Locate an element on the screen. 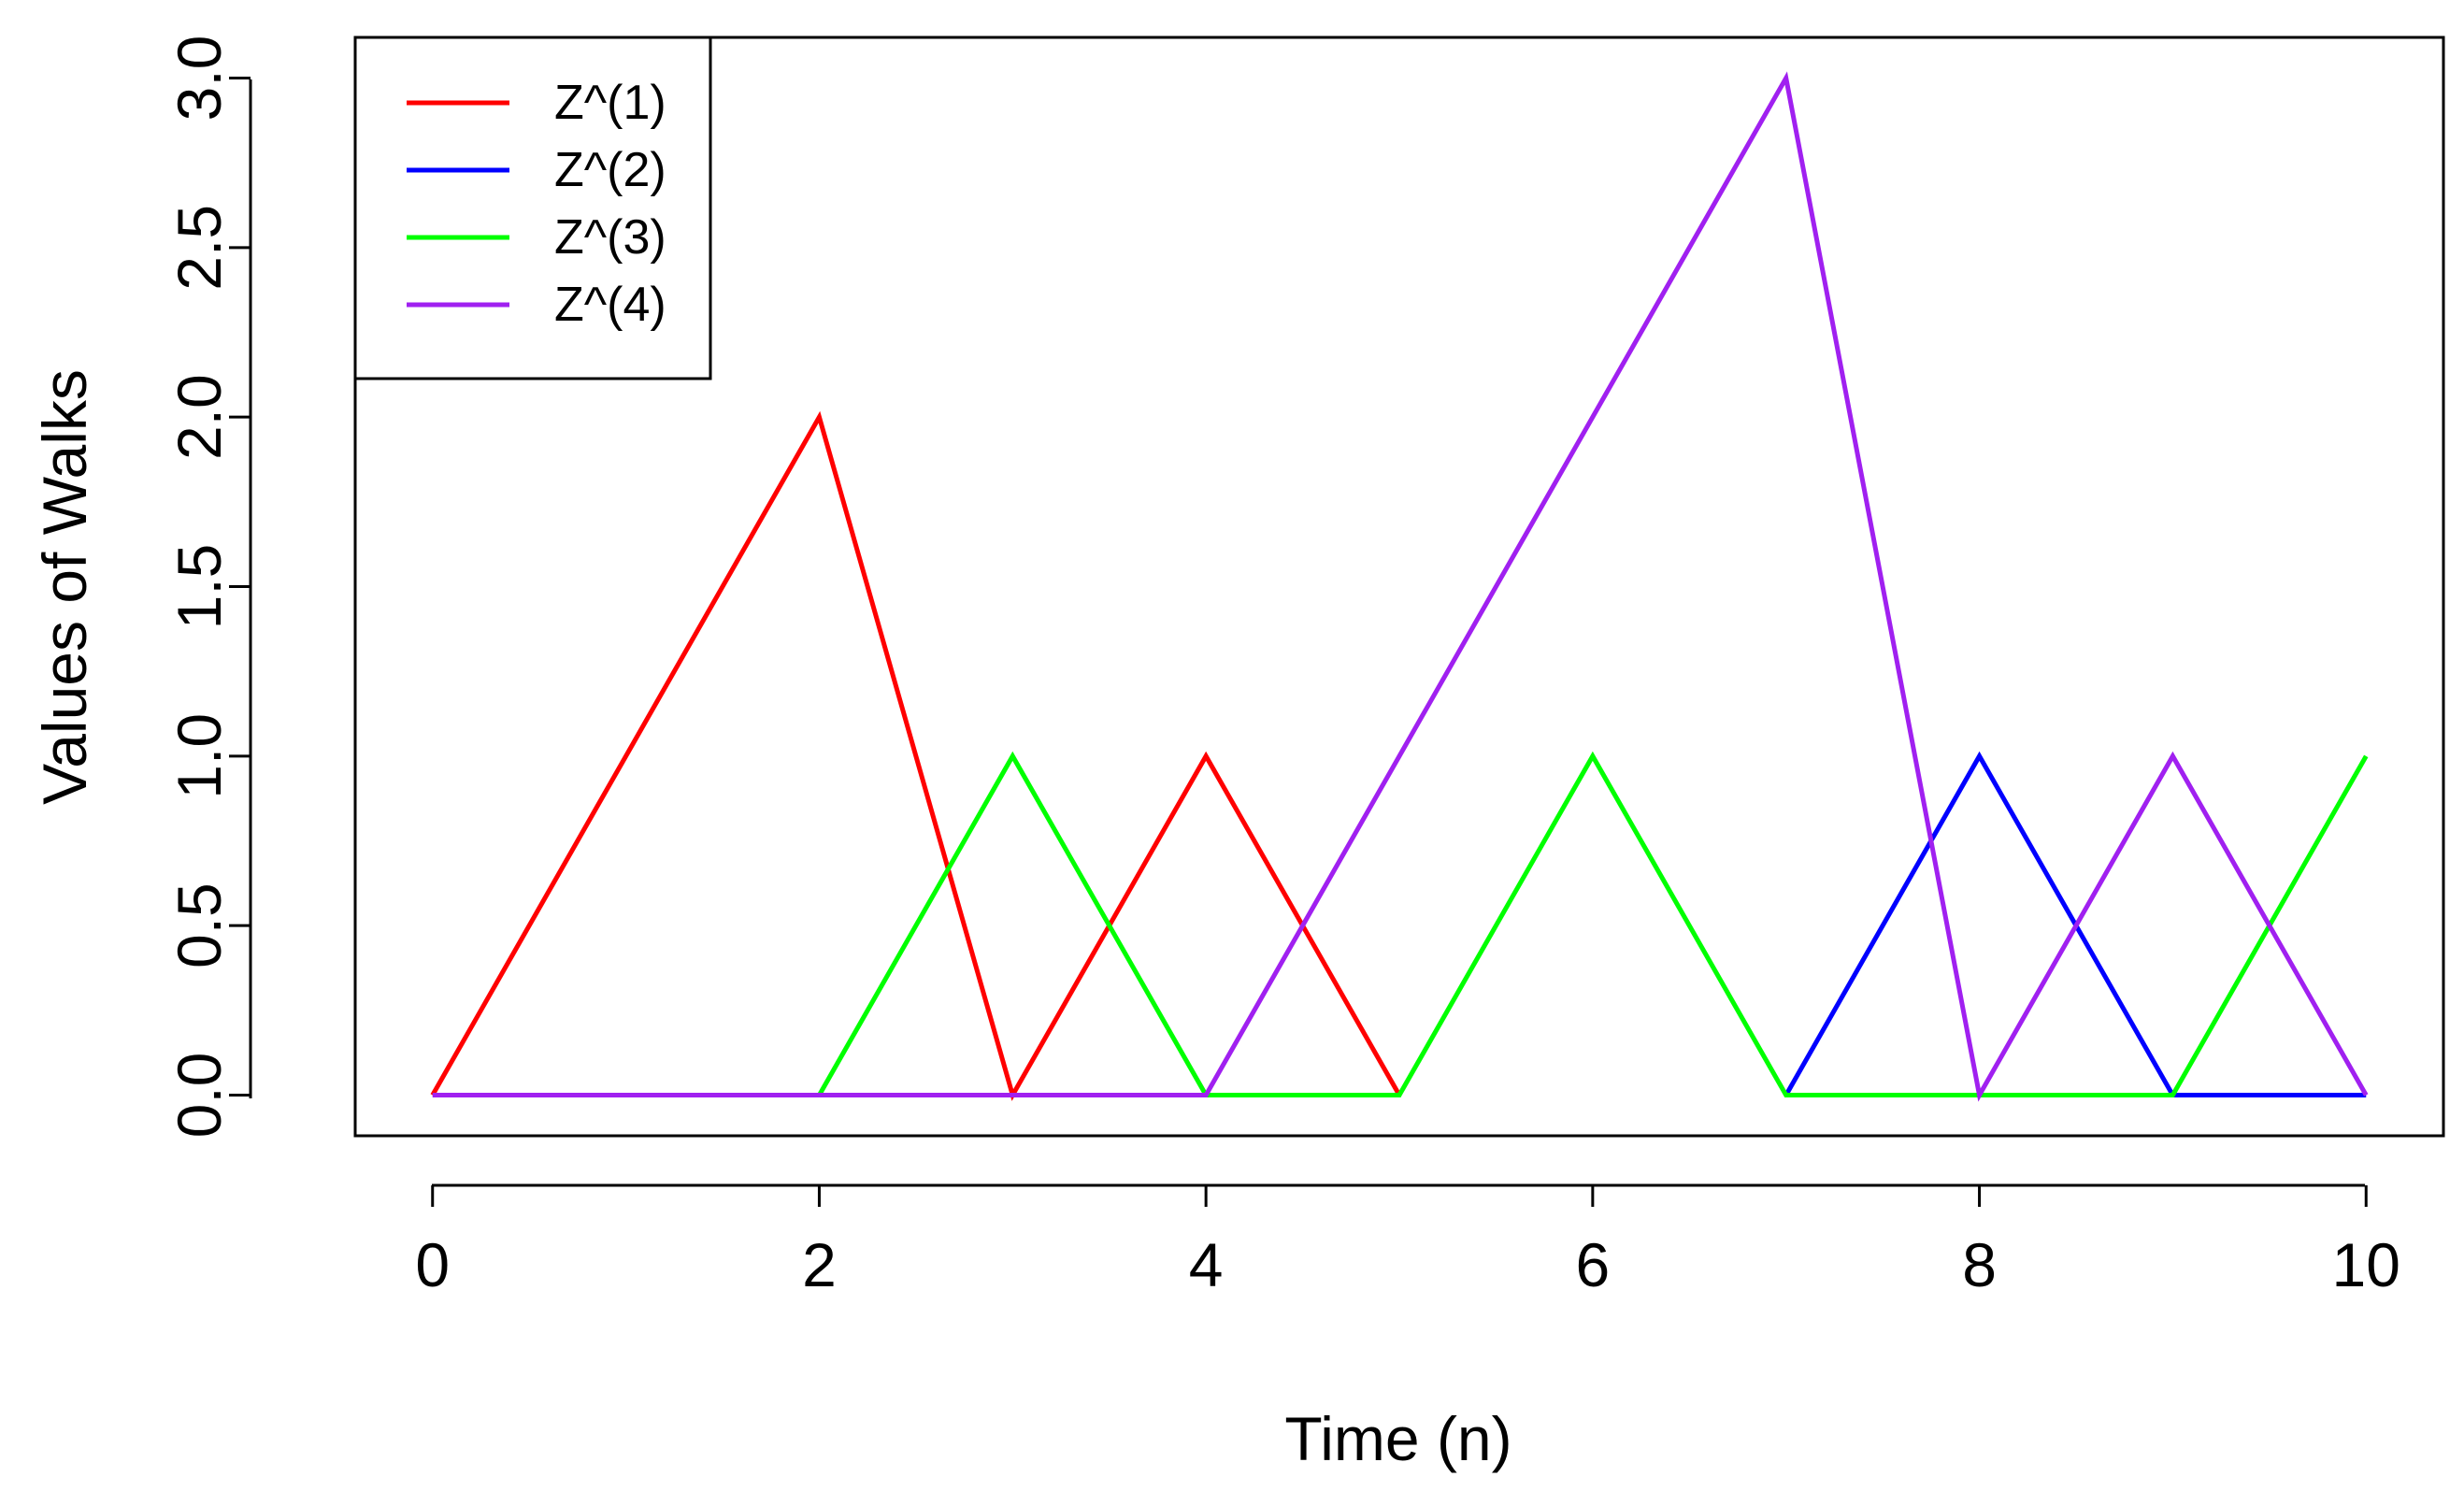 The image size is (2464, 1491). x-axis: 0 2 4 6 8 10 is located at coordinates (1407, 1241).